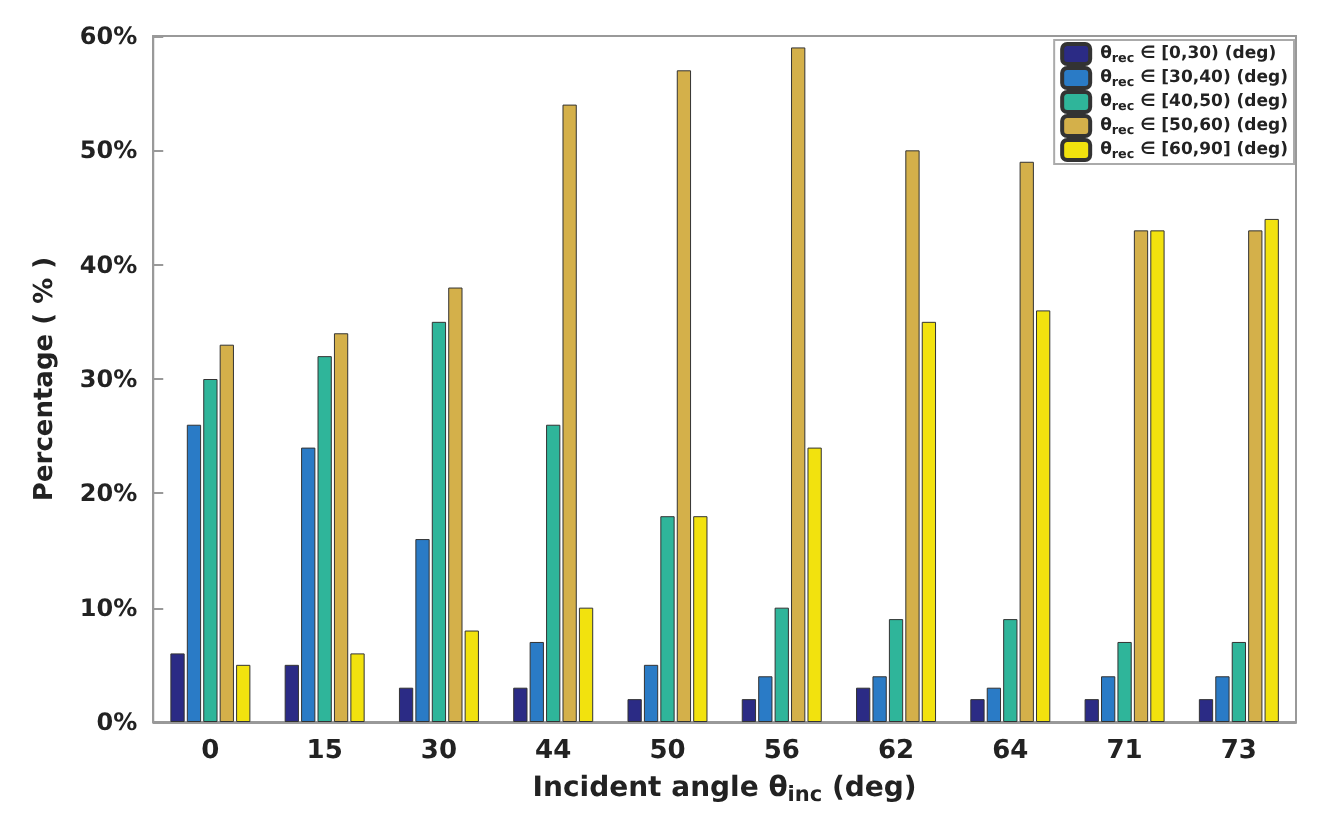  I want to click on x-tick-label: 50, so click(667, 751).